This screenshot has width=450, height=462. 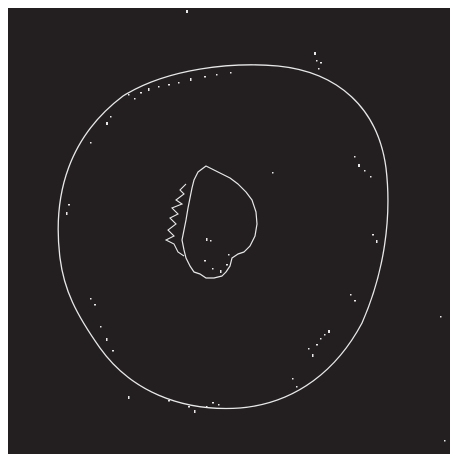 I want to click on inner-irregular-contour, so click(x=219, y=222).